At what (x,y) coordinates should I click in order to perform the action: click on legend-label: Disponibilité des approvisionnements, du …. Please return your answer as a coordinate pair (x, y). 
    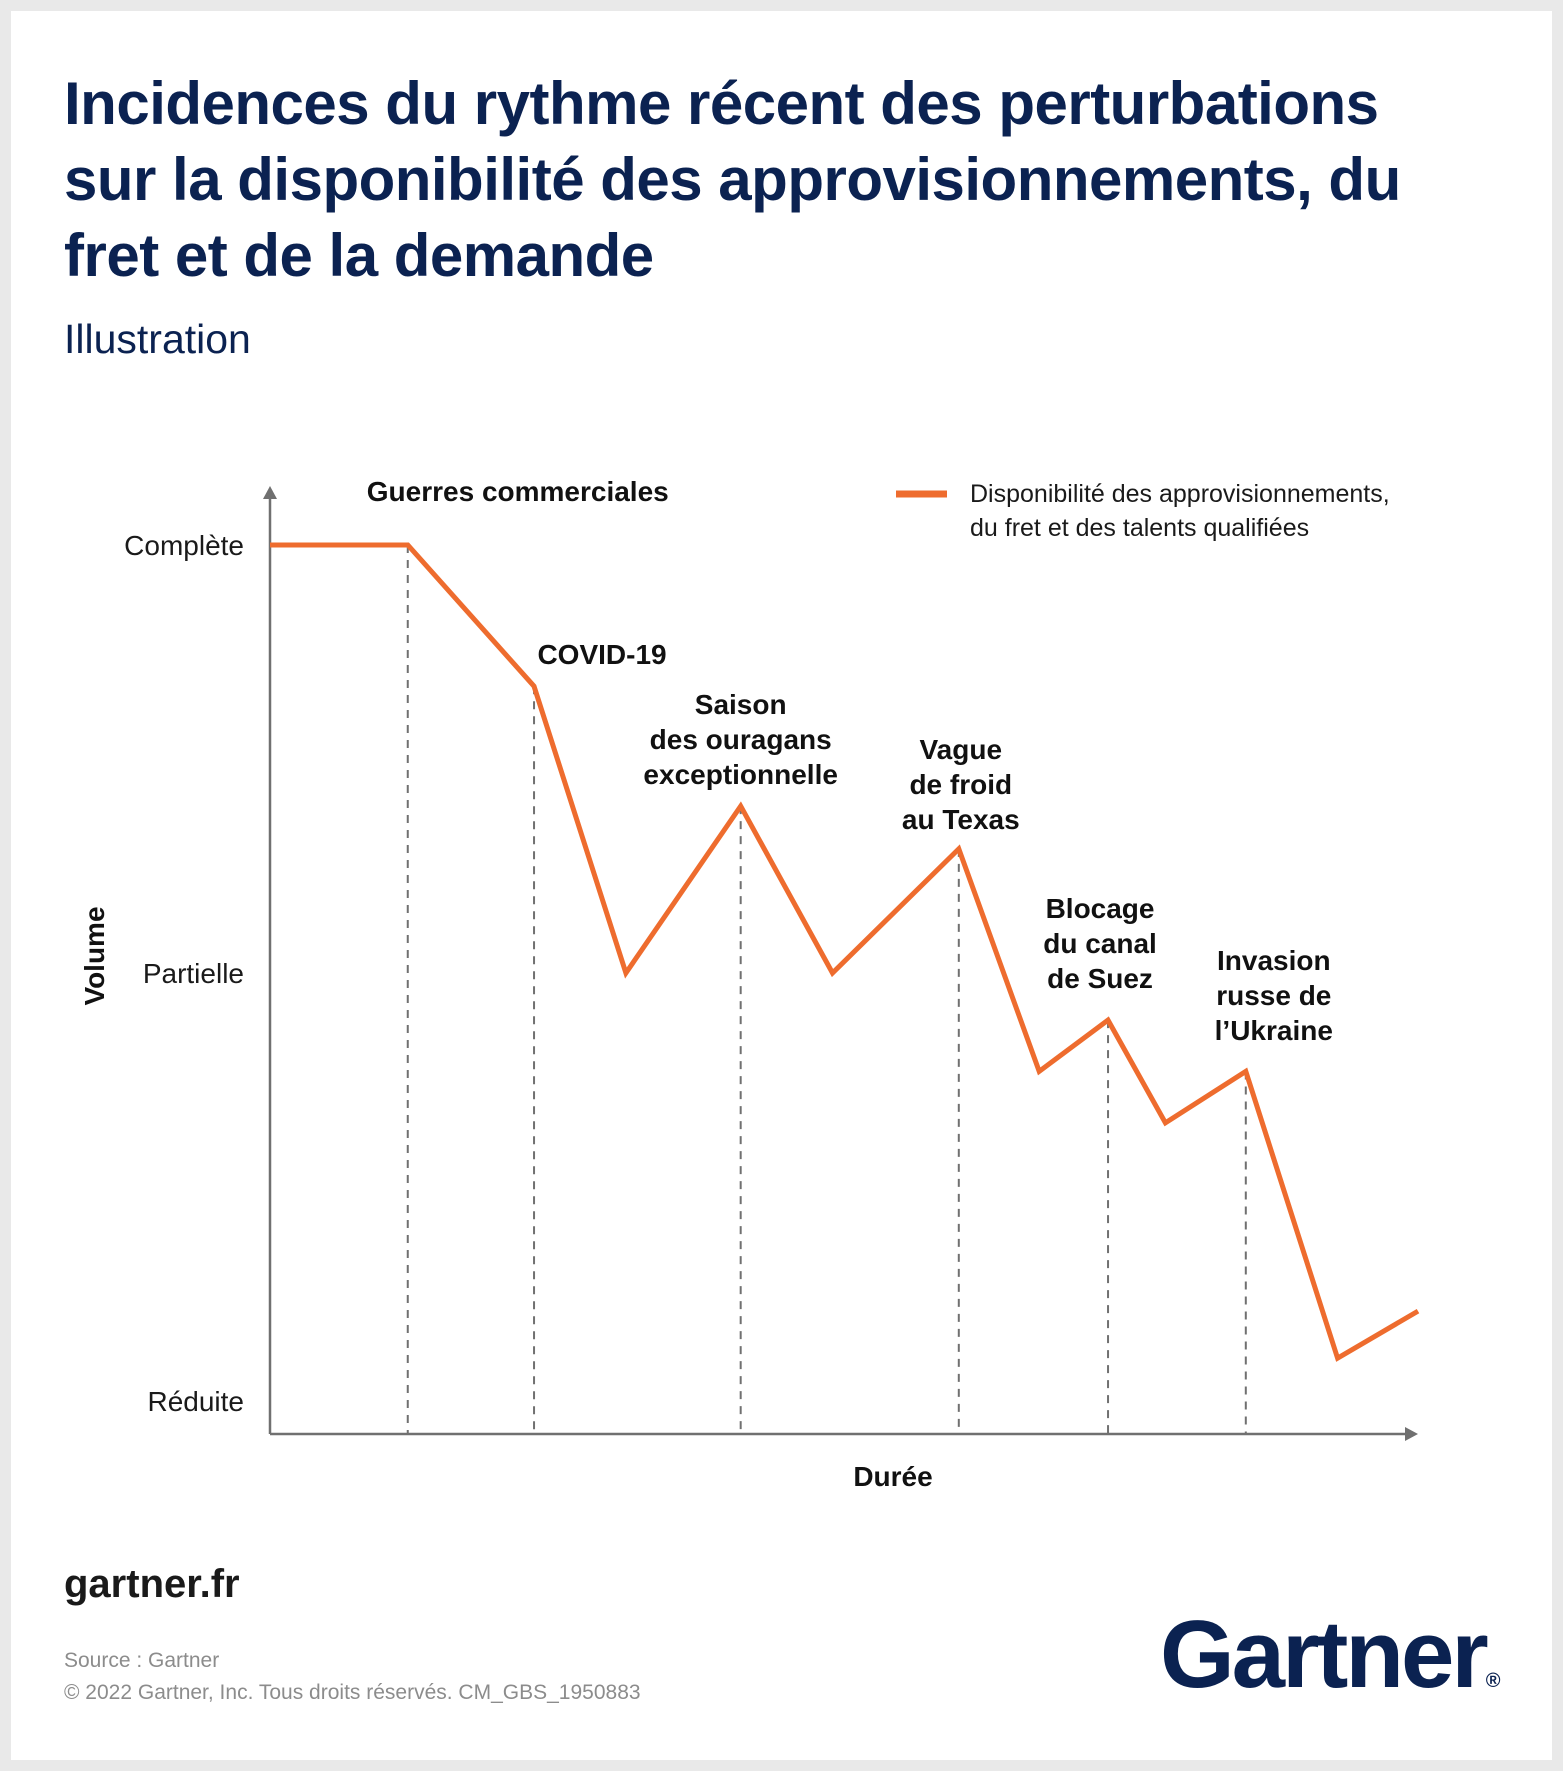
    Looking at the image, I should click on (1180, 511).